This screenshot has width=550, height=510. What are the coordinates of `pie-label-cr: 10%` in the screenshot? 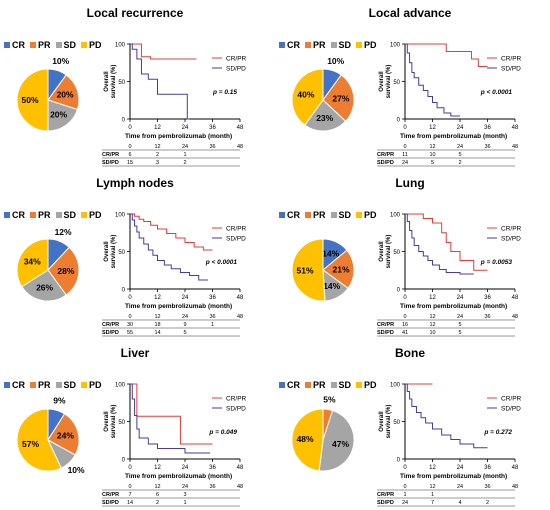 It's located at (60, 61).